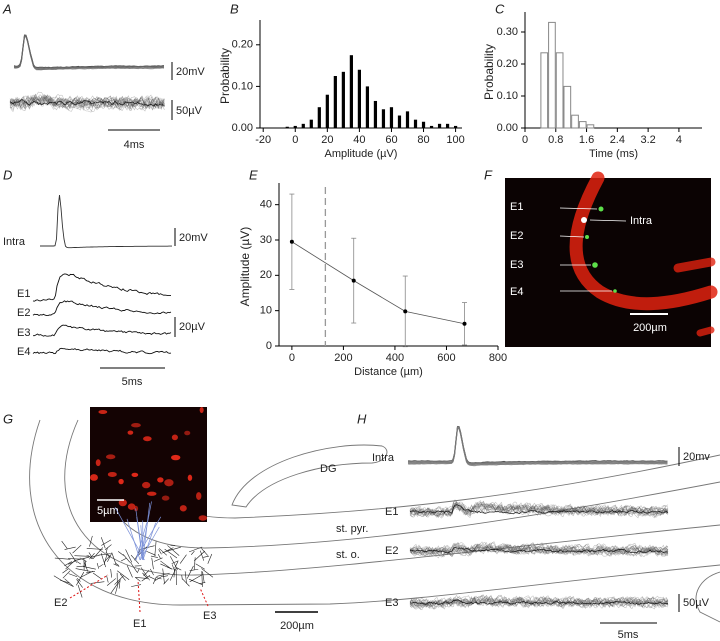 This screenshot has height=641, width=720. Describe the element at coordinates (586, 140) in the screenshot. I see `x-tick-label: 1.6` at that location.